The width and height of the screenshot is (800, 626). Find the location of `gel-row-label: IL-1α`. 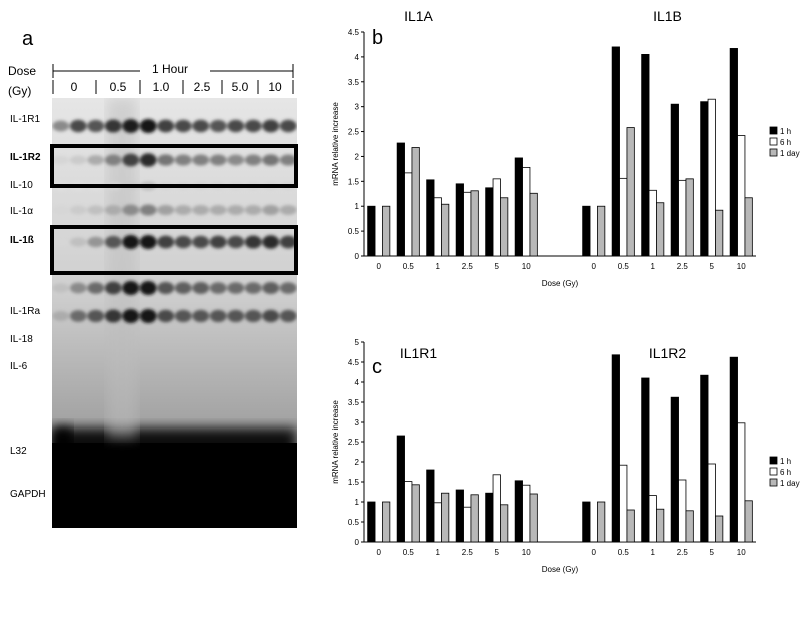

gel-row-label: IL-1α is located at coordinates (22, 211).